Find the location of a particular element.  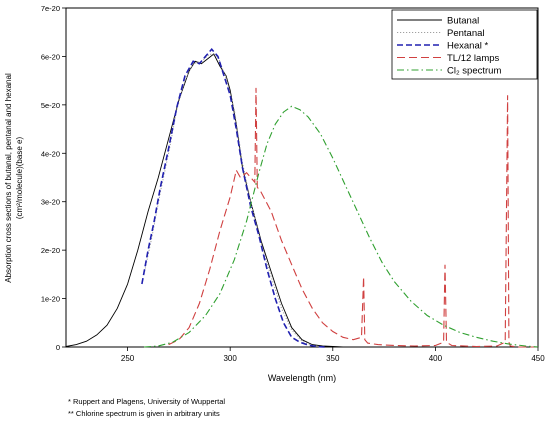

x-tick-label: 400 is located at coordinates (436, 358).